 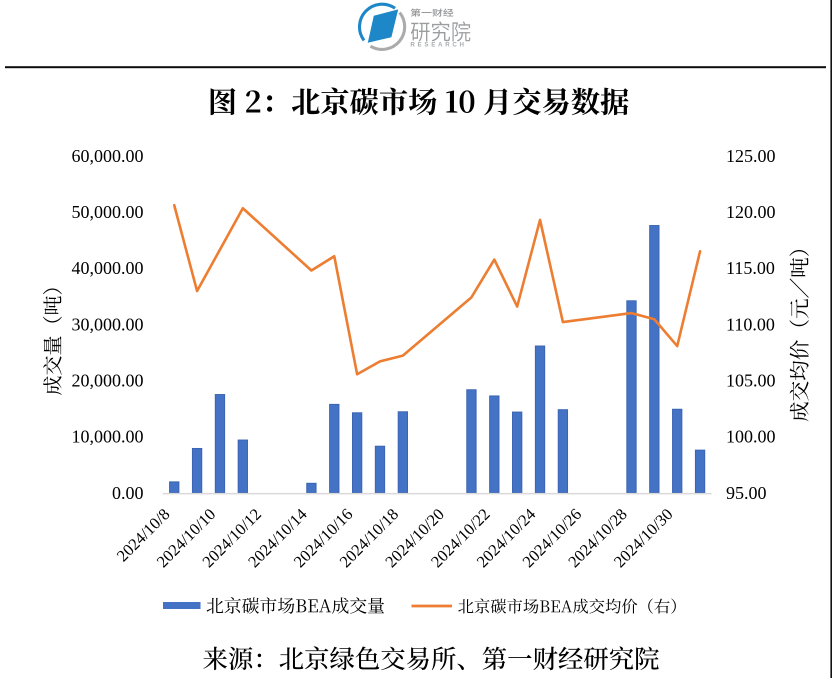 I want to click on svg-text: 10,000.00, so click(x=108, y=437).